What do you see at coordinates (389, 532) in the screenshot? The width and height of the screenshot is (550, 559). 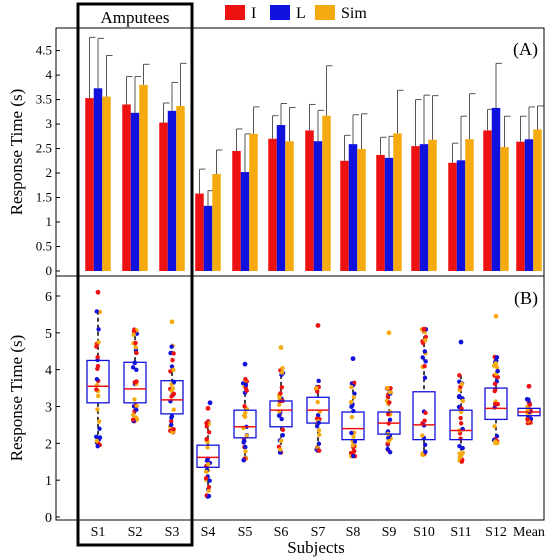 I see `x-tick-label: S9` at bounding box center [389, 532].